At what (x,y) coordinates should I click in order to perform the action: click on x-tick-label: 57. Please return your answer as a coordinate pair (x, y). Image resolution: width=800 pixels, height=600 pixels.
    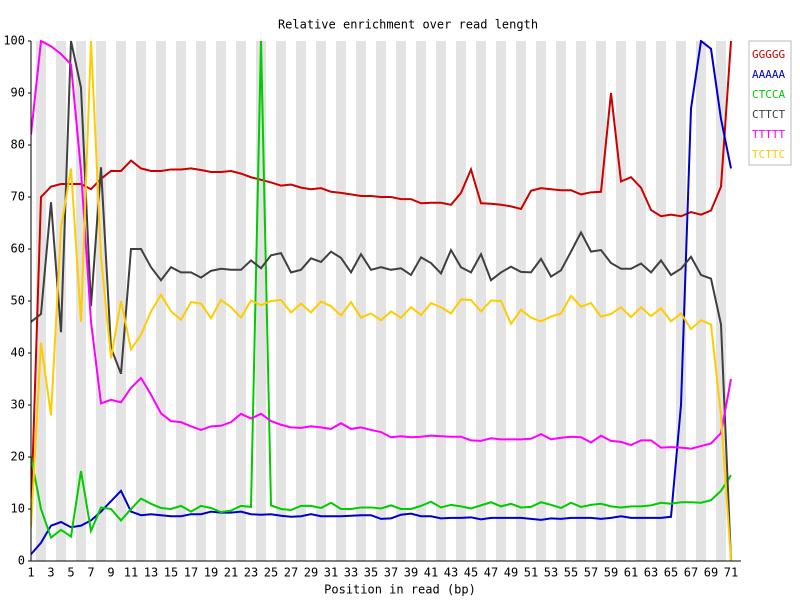
    Looking at the image, I should click on (591, 573).